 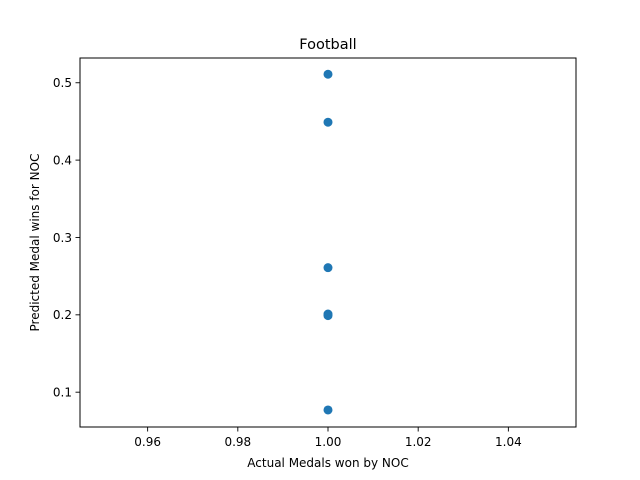 What do you see at coordinates (147, 442) in the screenshot?
I see `x-tick-label: 0.96` at bounding box center [147, 442].